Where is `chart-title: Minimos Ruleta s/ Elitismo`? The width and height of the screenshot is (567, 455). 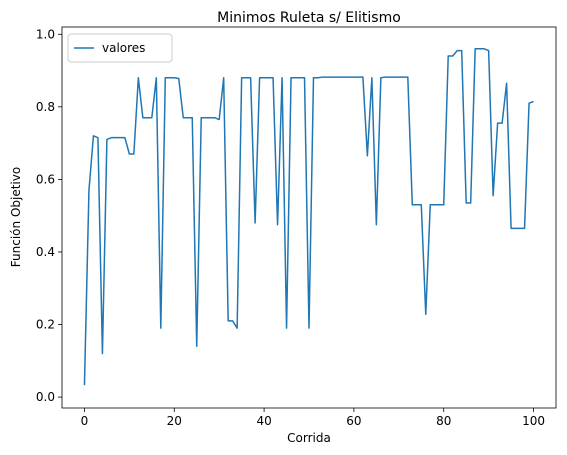
chart-title: Minimos Ruleta s/ Elitismo is located at coordinates (309, 18).